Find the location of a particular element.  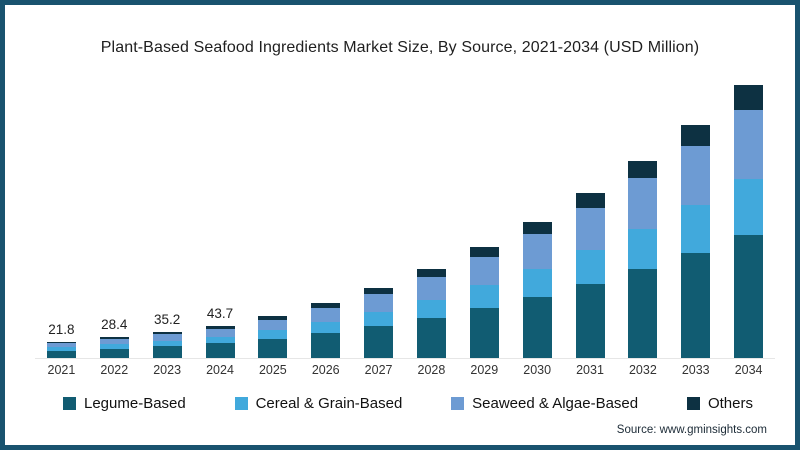

bar-column-2024: 43.7 is located at coordinates (220, 332).